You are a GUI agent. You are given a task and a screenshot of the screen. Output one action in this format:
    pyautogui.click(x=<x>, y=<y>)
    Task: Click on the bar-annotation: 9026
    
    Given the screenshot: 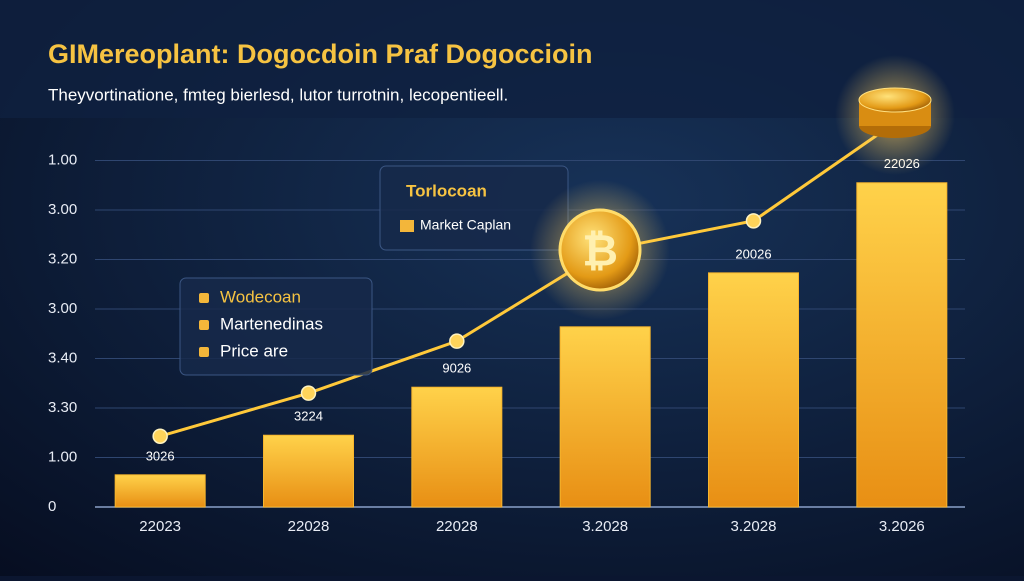 What is the action you would take?
    pyautogui.click(x=456, y=368)
    